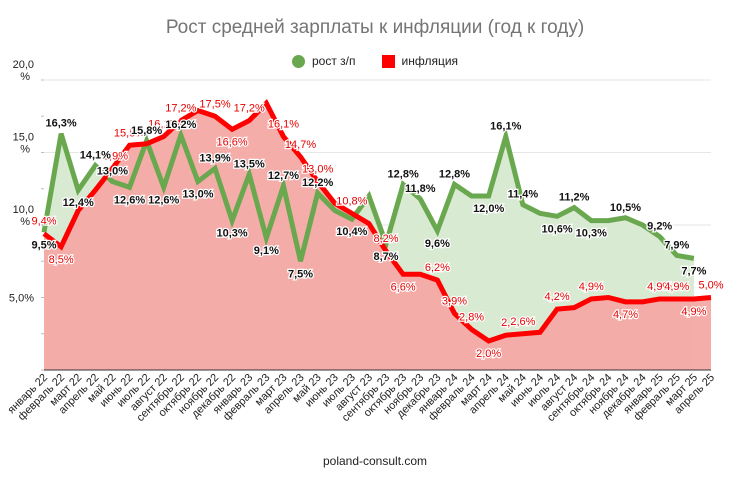  What do you see at coordinates (333, 61) in the screenshot?
I see `legend-label-wage: рост з/п` at bounding box center [333, 61].